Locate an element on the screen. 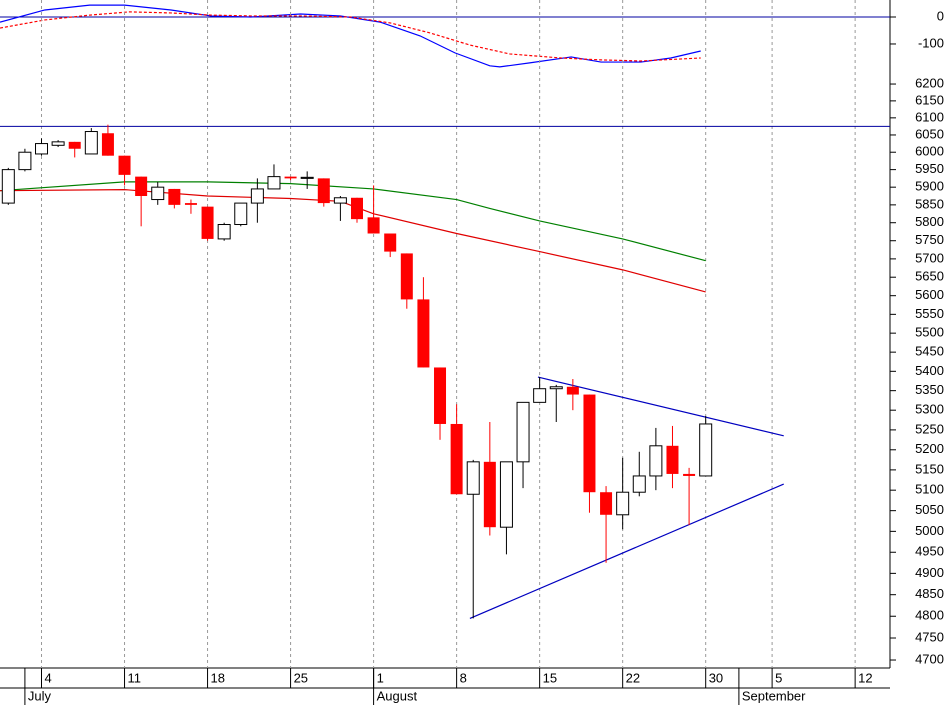 Image resolution: width=948 pixels, height=705 pixels. x-tick-label: 25 is located at coordinates (301, 677).